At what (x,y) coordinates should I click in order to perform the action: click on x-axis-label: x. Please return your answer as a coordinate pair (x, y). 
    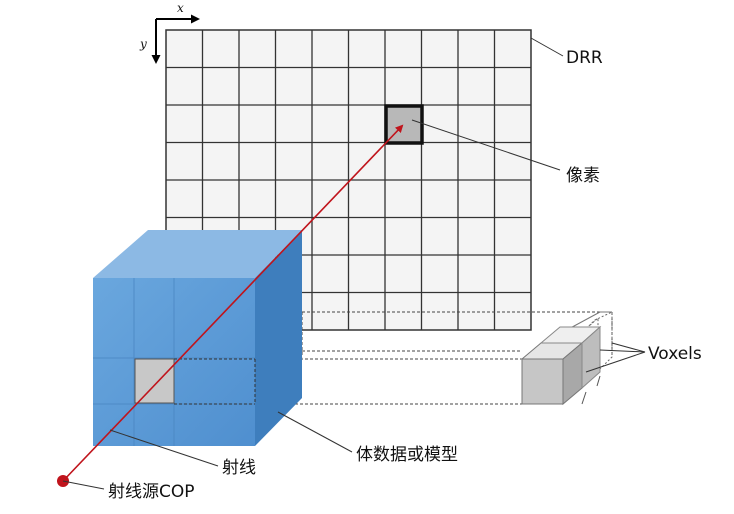
    Looking at the image, I should click on (180, 8).